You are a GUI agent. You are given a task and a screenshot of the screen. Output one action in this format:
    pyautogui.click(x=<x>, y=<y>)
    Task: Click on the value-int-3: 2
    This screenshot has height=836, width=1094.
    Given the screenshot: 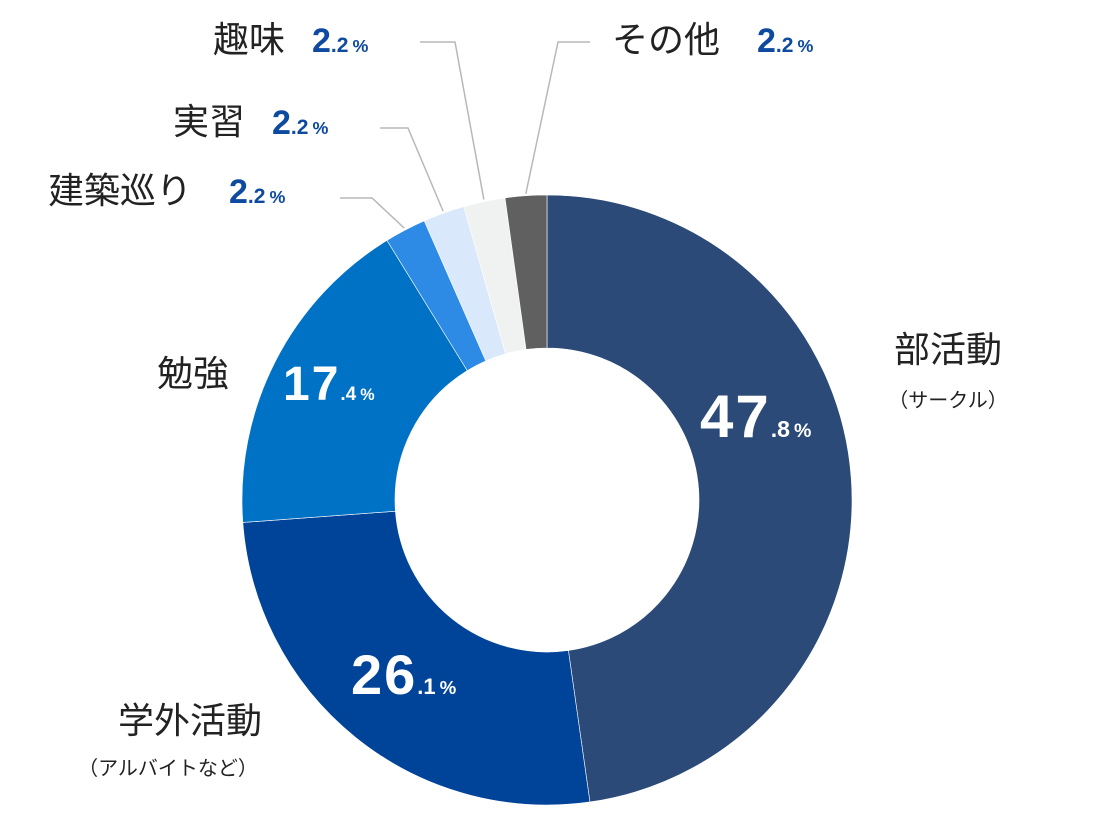 What is the action you would take?
    pyautogui.click(x=238, y=192)
    